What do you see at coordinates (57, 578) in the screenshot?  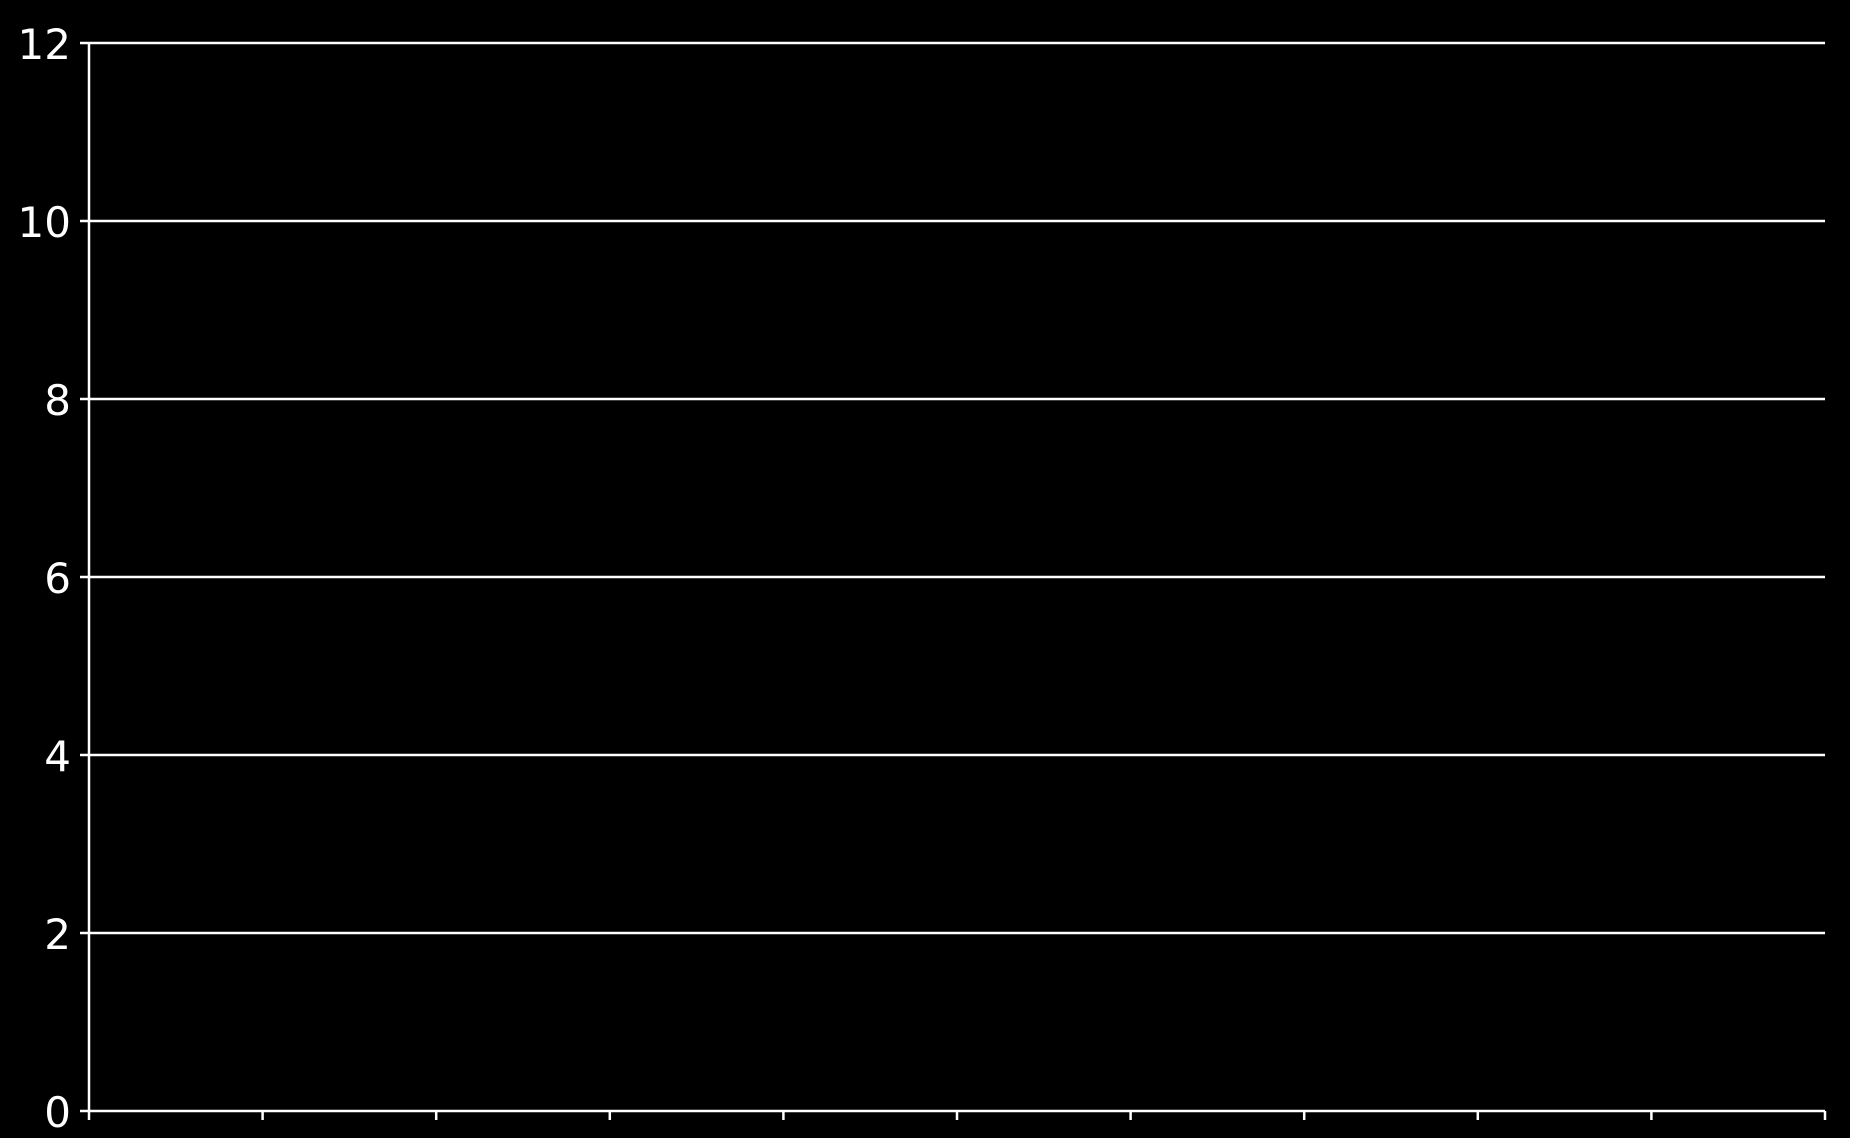 I see `y-tick-label: 6` at bounding box center [57, 578].